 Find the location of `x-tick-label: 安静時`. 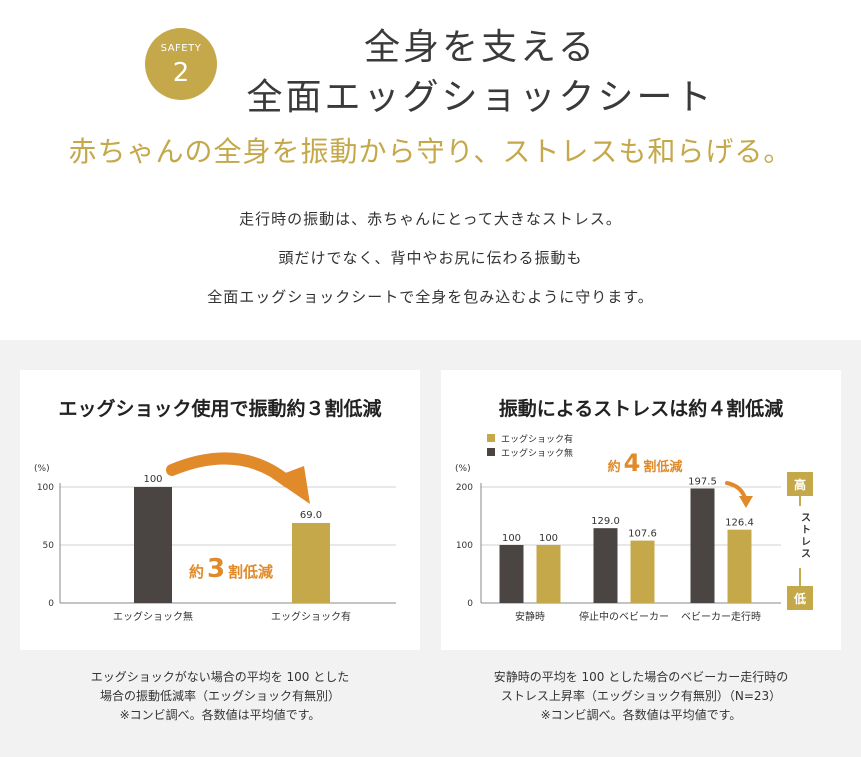

x-tick-label: 安静時 is located at coordinates (530, 616).